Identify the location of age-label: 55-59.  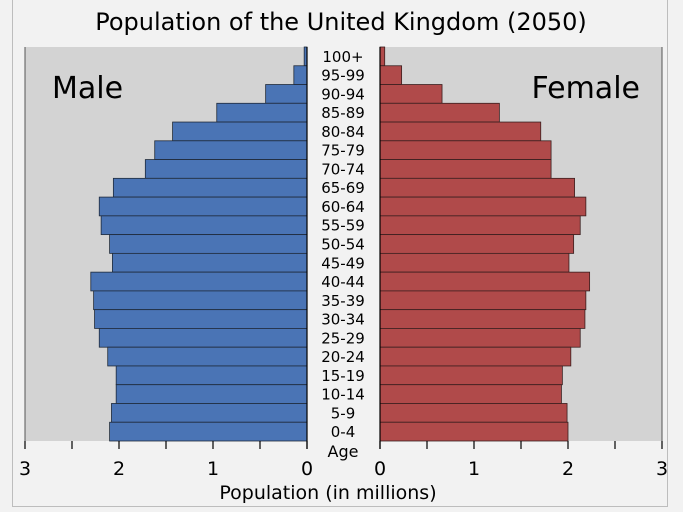
(343, 226).